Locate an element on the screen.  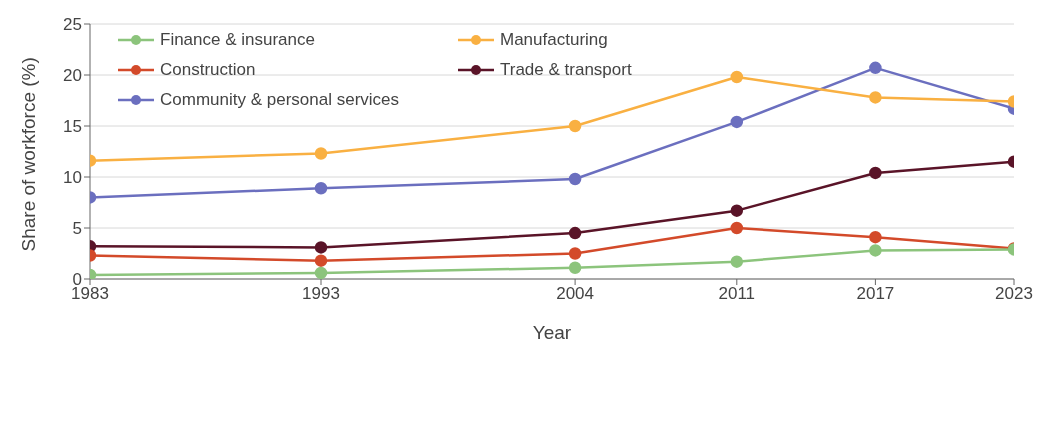
y-tick-label: 20 is located at coordinates (72, 76).